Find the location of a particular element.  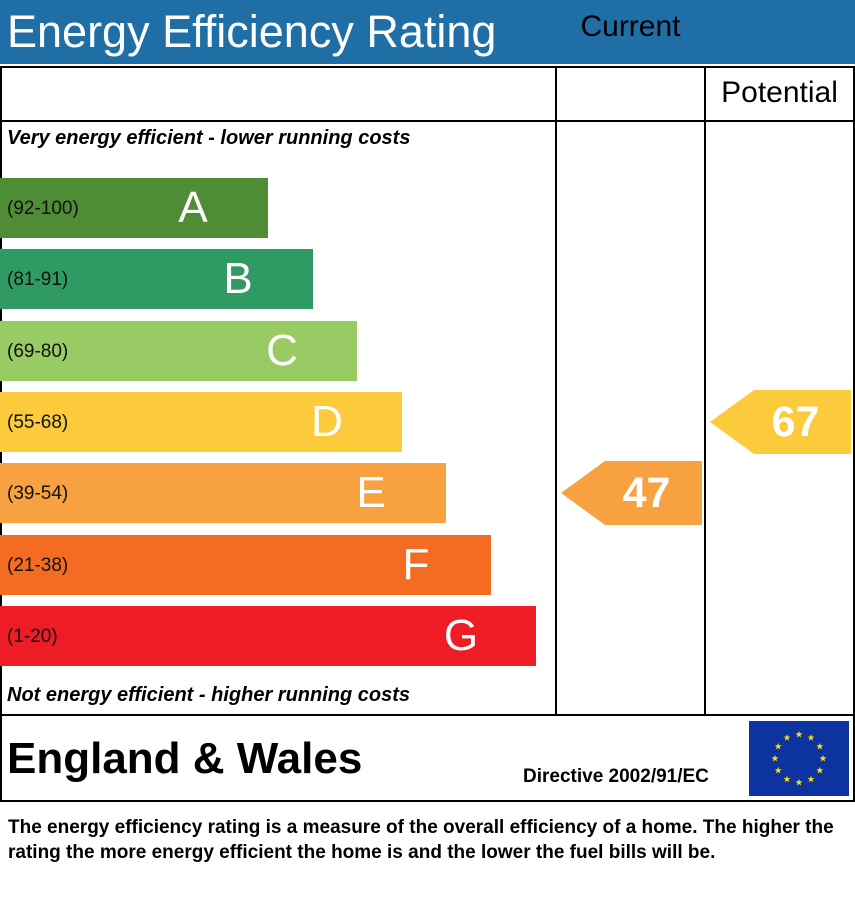

current-rating-marker: 47 is located at coordinates (631, 493).